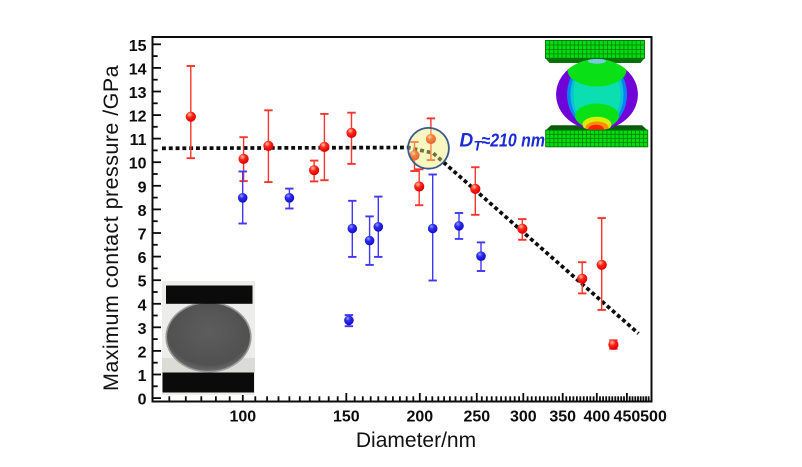  What do you see at coordinates (627, 417) in the screenshot?
I see `svg-text: 450` at bounding box center [627, 417].